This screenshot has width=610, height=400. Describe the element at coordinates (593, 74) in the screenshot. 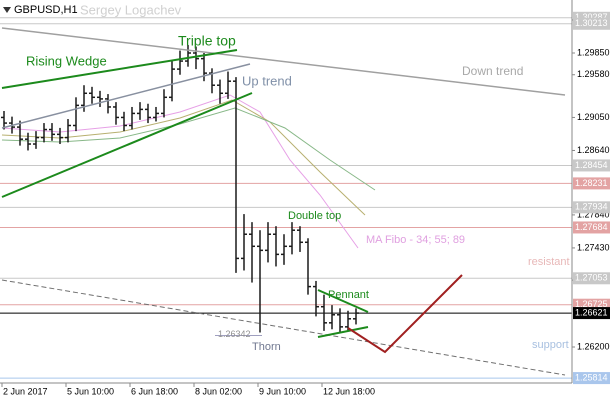

I see `y-tick-label: 1.29580` at that location.